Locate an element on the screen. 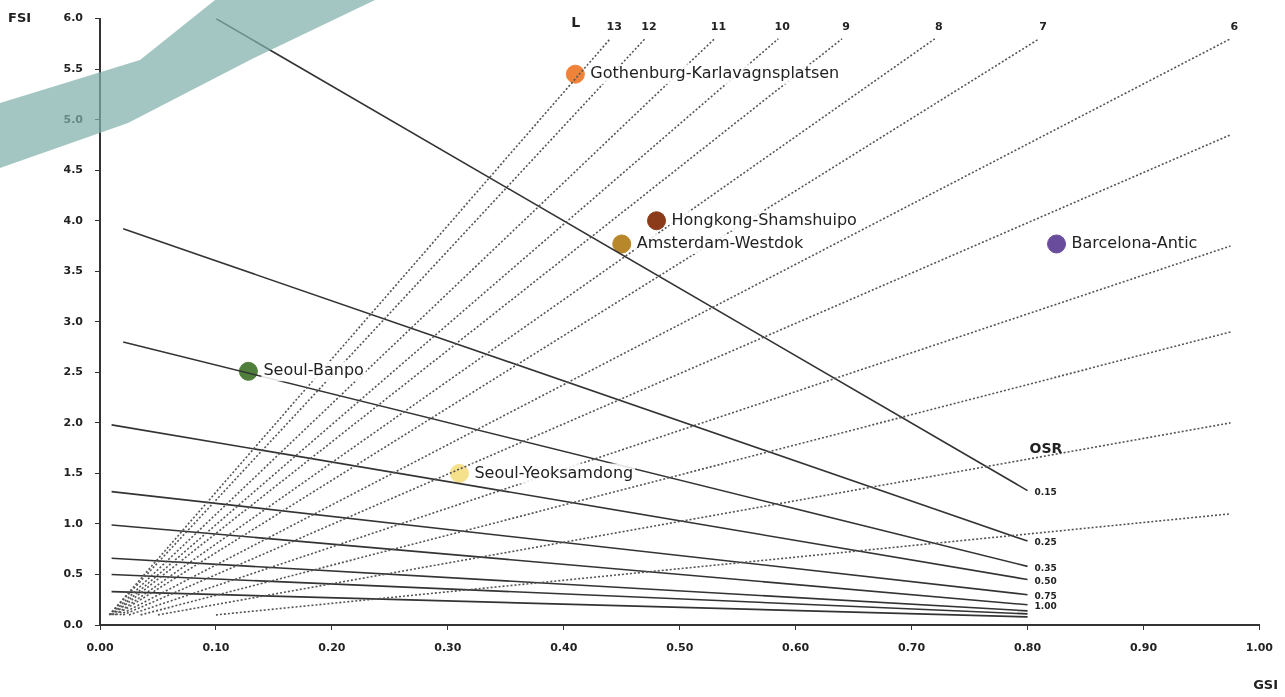 This screenshot has width=1285, height=697. x-tick-label: 0.10 is located at coordinates (216, 648).